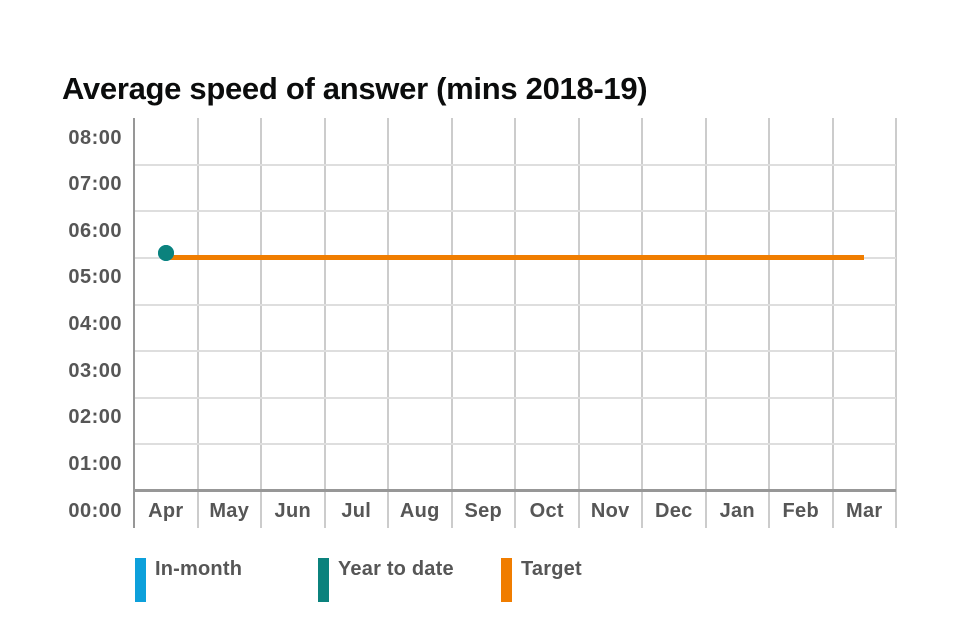  I want to click on y-axis-tick-label: 07:00, so click(95, 184).